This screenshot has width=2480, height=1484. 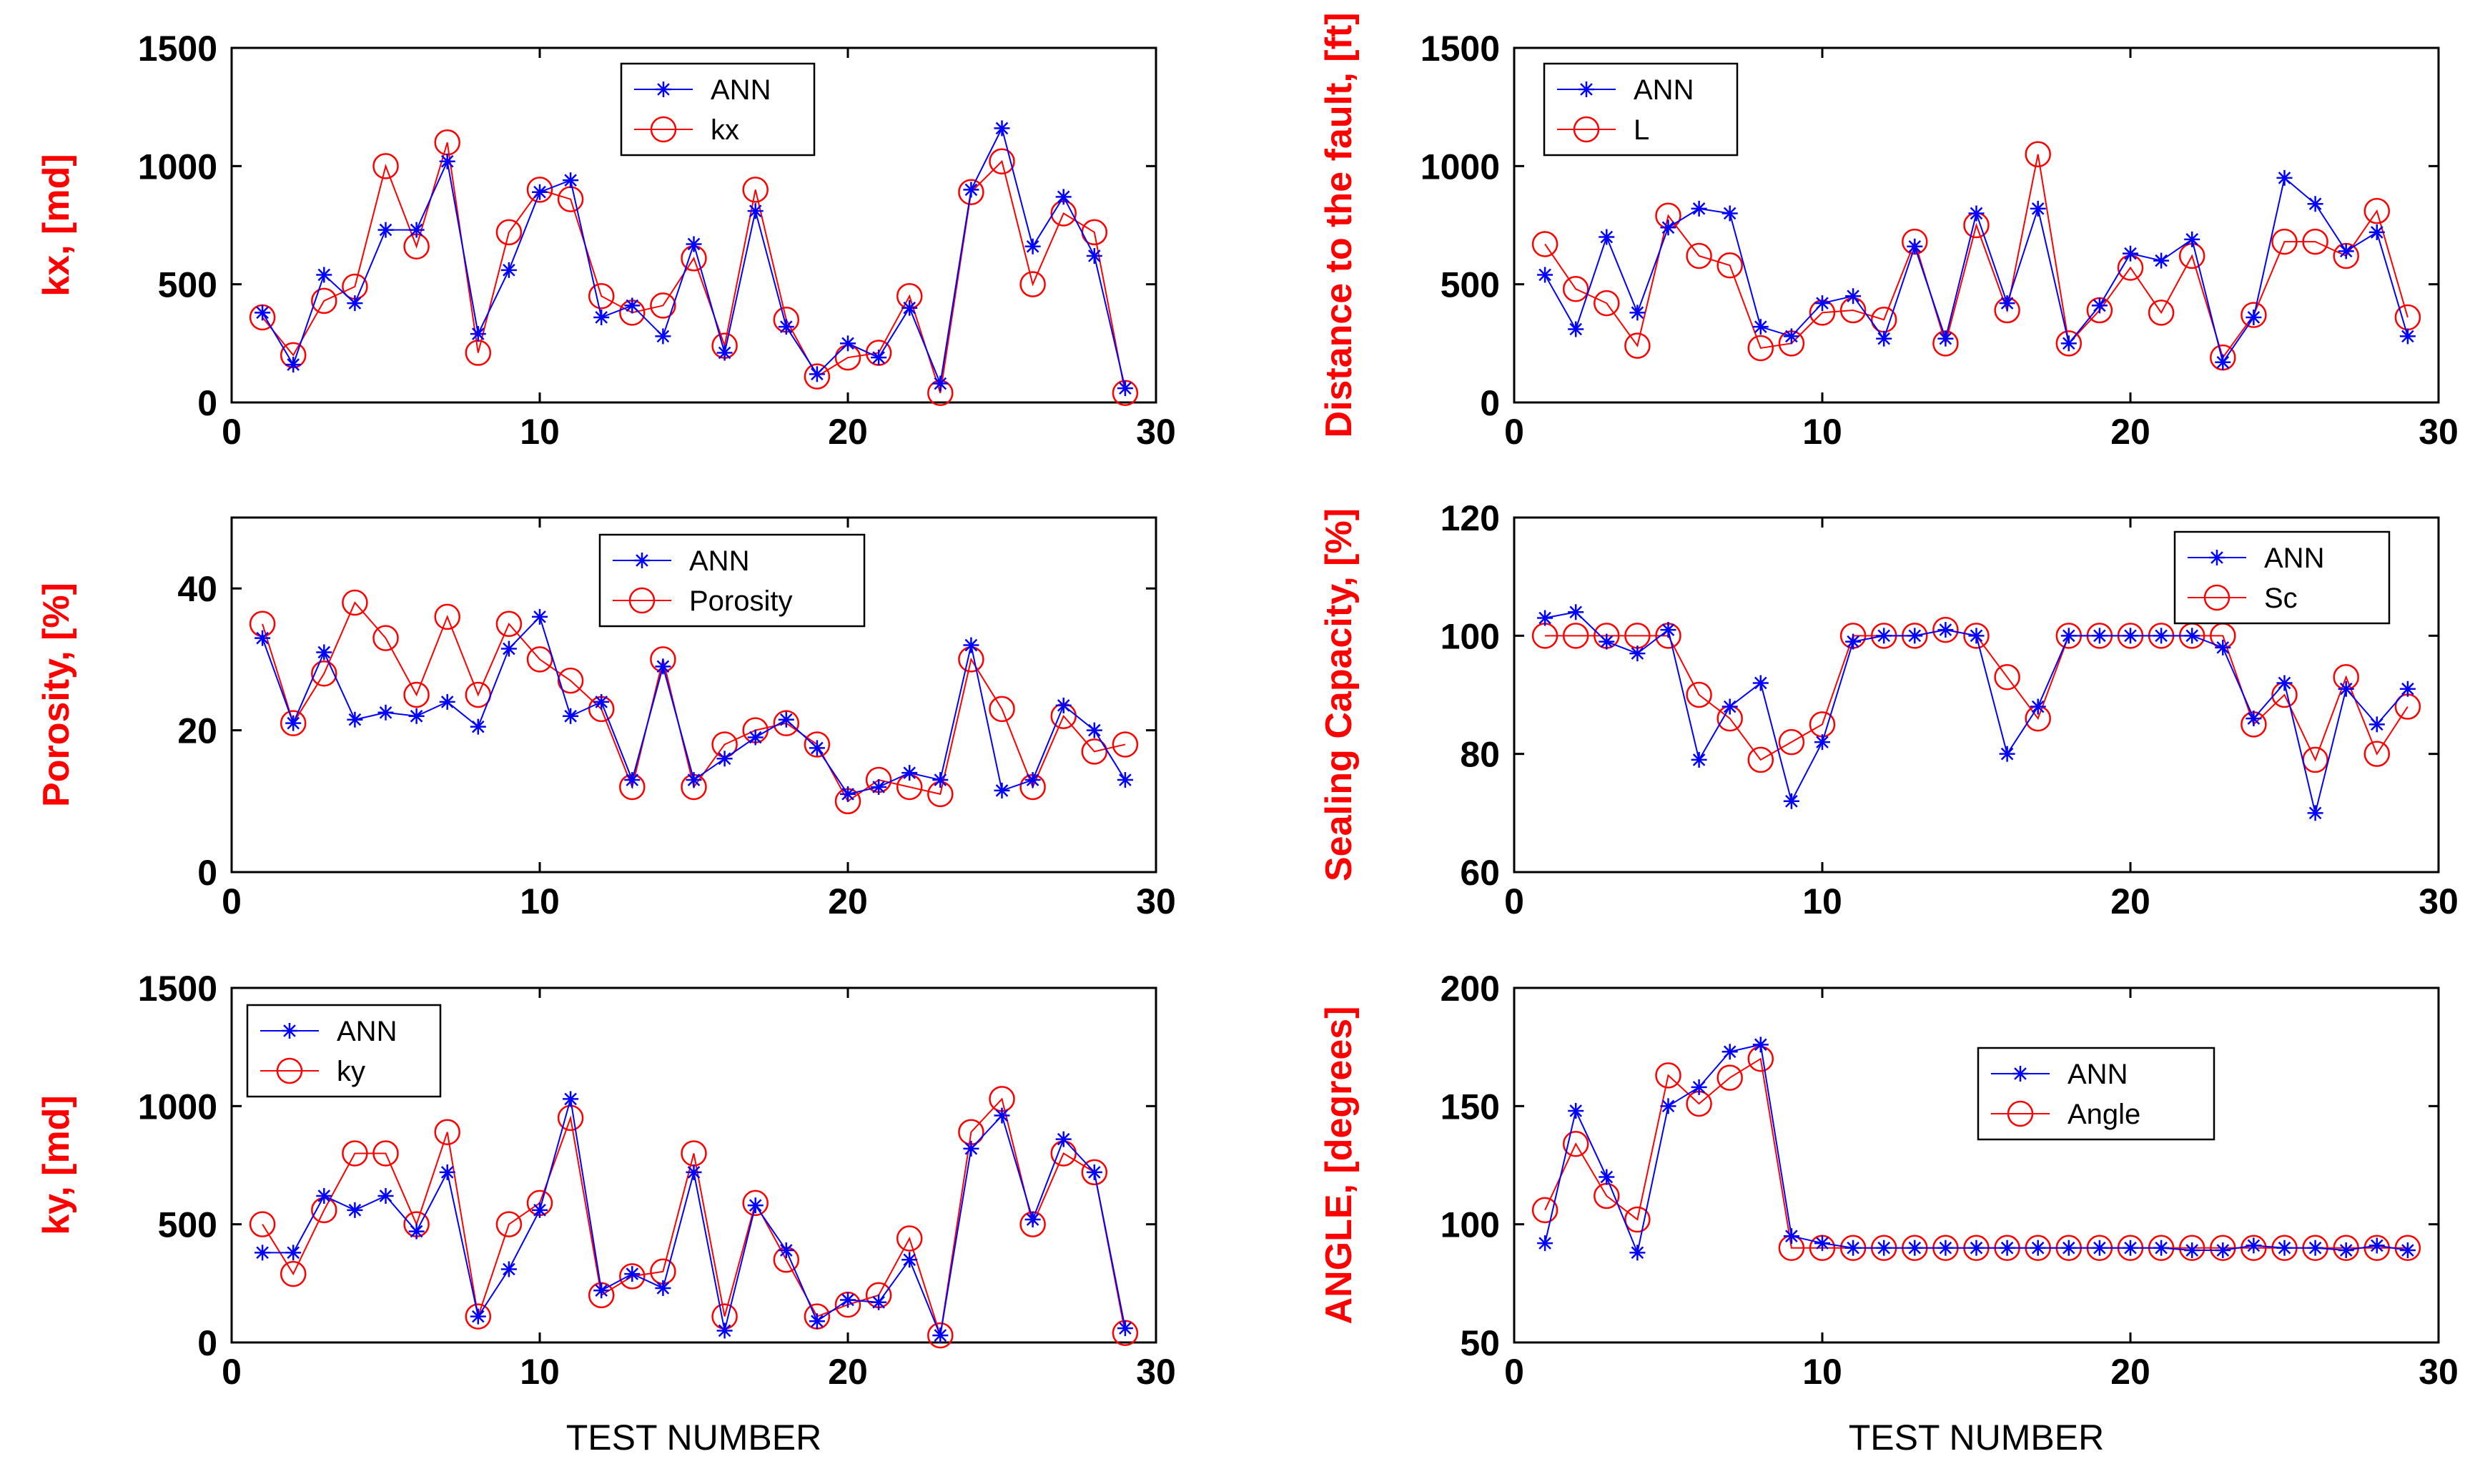 I want to click on y-tick-label: 20, so click(x=197, y=731).